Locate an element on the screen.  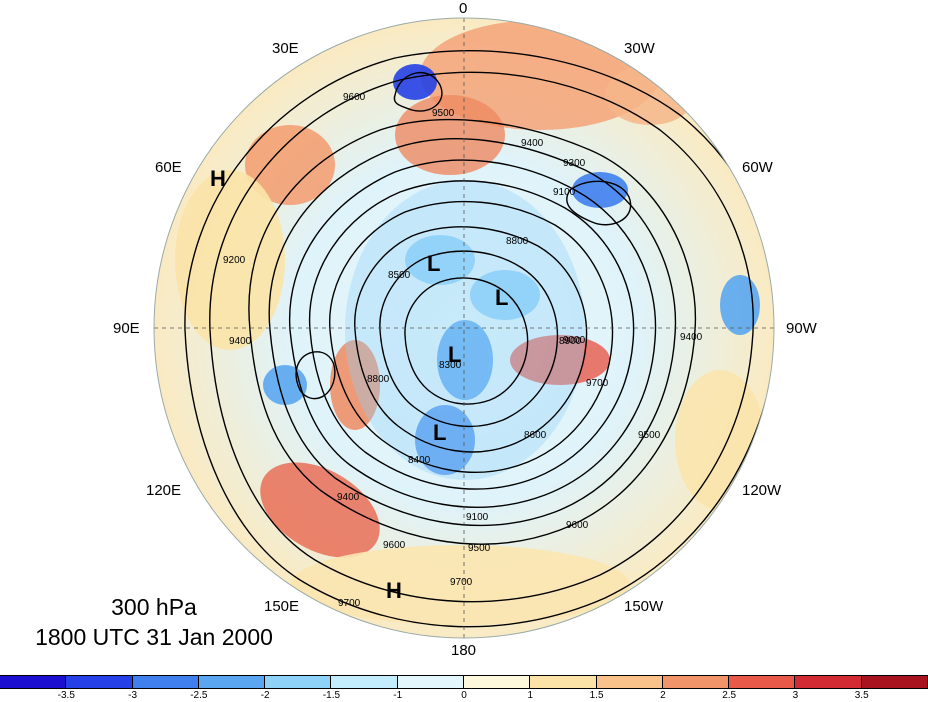
colorbar-labels: -3.5 -3 -2.5 -2 -1.5 -1 0 1 1.5 2 2.5 3 3.5 is located at coordinates (464, 696).